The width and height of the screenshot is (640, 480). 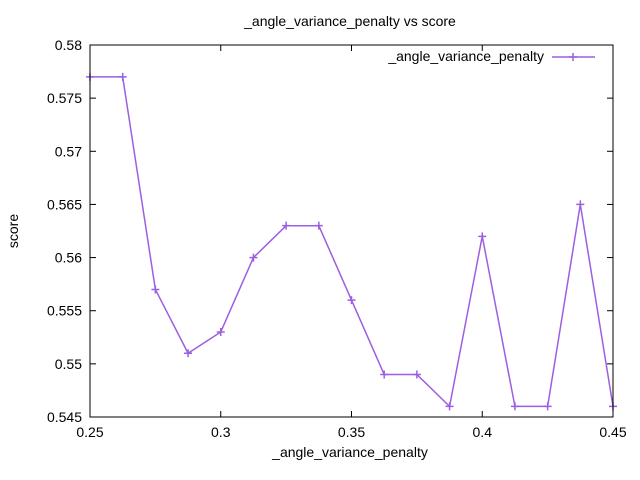 What do you see at coordinates (68, 258) in the screenshot?
I see `y-tick-label: 0.56` at bounding box center [68, 258].